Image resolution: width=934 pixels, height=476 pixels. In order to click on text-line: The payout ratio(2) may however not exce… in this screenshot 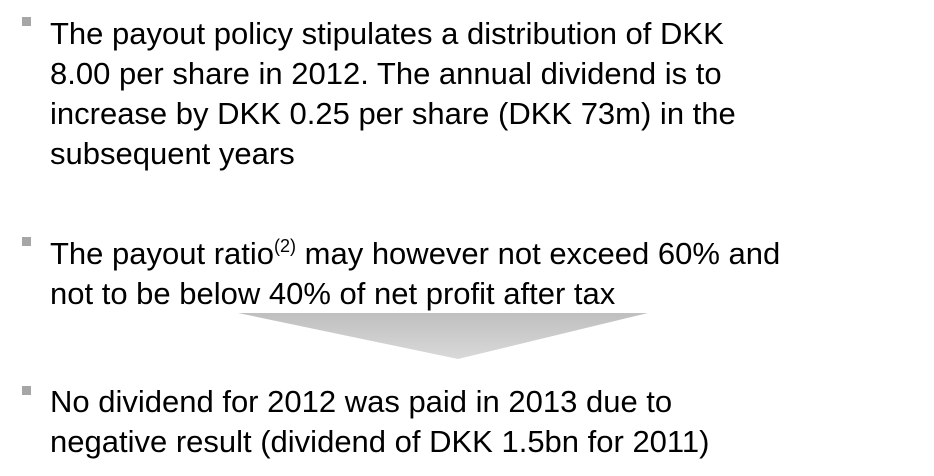, I will do `click(415, 254)`.